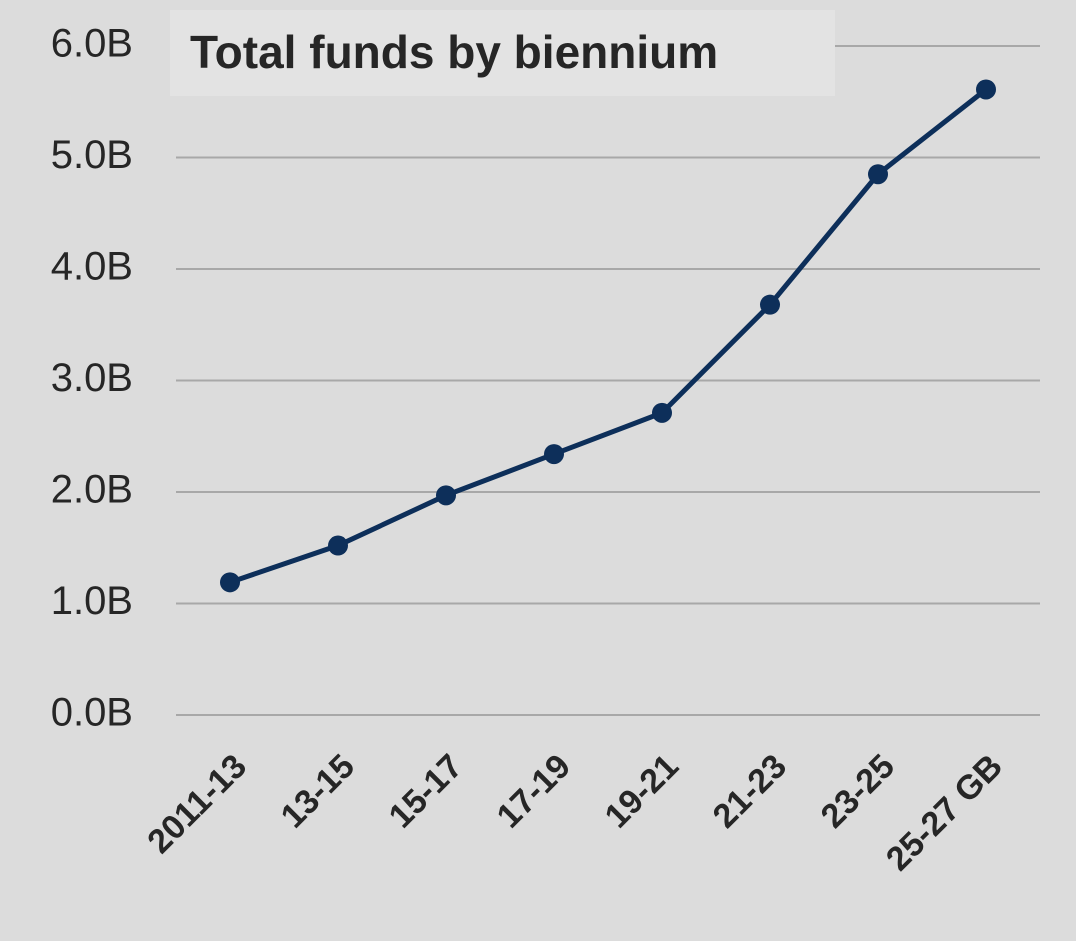 This screenshot has height=941, width=1076. What do you see at coordinates (454, 52) in the screenshot?
I see `chart-title: Total funds by biennium` at bounding box center [454, 52].